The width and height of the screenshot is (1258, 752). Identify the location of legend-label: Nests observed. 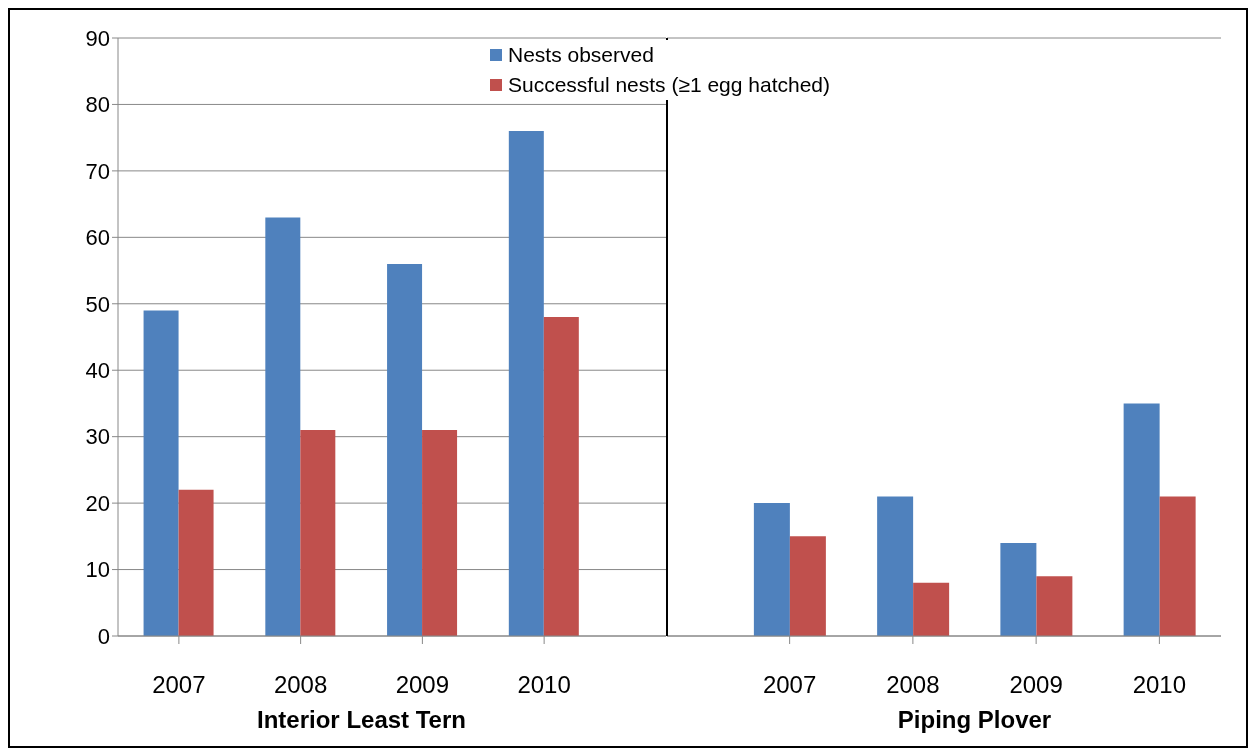
(581, 55).